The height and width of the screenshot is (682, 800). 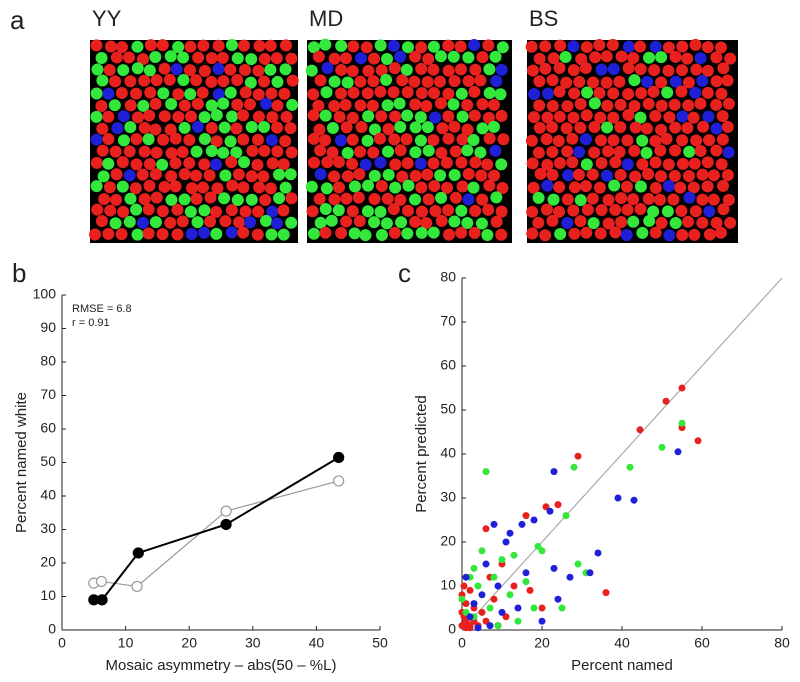 I want to click on x-tick-label: 80, so click(x=782, y=643).